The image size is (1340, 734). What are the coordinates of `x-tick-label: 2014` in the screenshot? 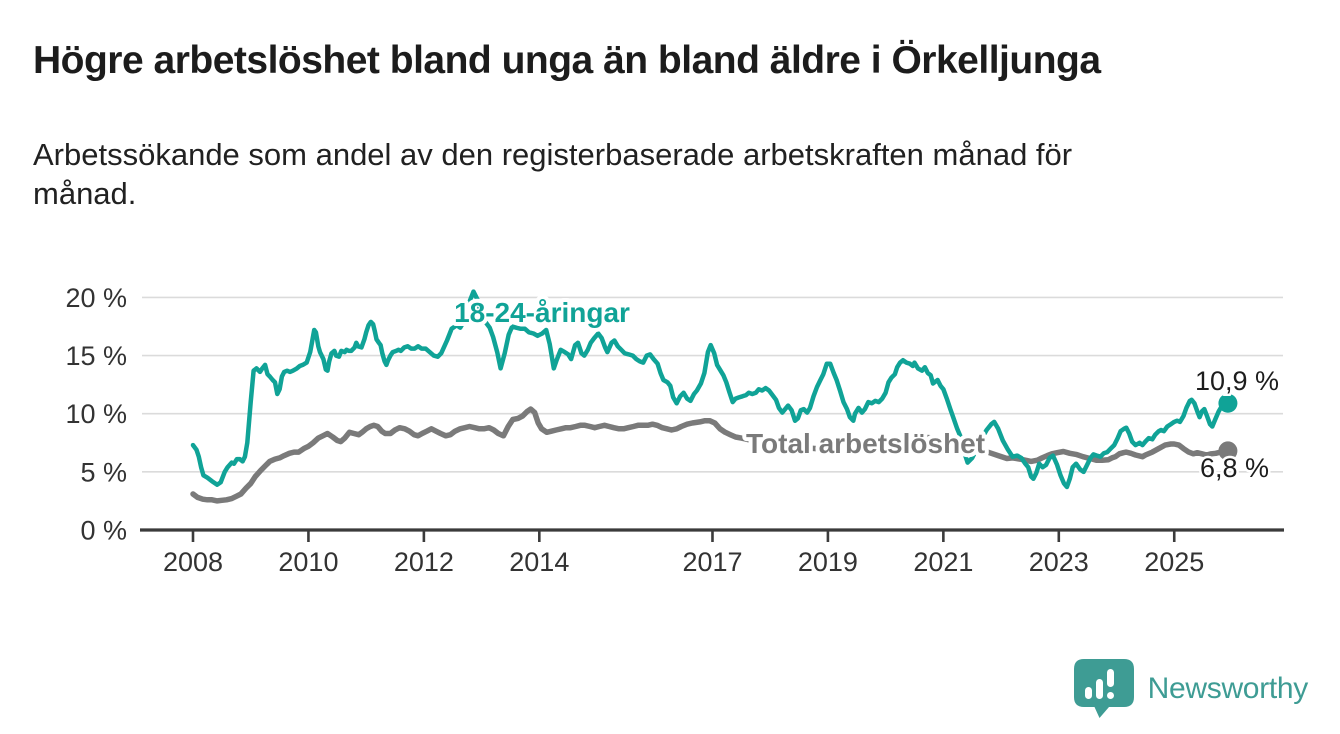 It's located at (539, 562).